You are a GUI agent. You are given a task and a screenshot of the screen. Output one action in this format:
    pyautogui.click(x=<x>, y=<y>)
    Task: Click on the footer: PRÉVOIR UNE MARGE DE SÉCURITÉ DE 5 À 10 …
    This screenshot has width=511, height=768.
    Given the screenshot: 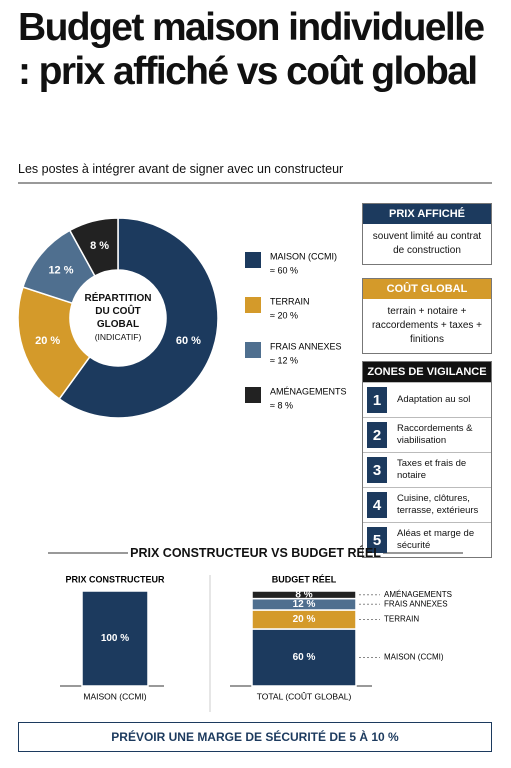 What is the action you would take?
    pyautogui.click(x=255, y=737)
    